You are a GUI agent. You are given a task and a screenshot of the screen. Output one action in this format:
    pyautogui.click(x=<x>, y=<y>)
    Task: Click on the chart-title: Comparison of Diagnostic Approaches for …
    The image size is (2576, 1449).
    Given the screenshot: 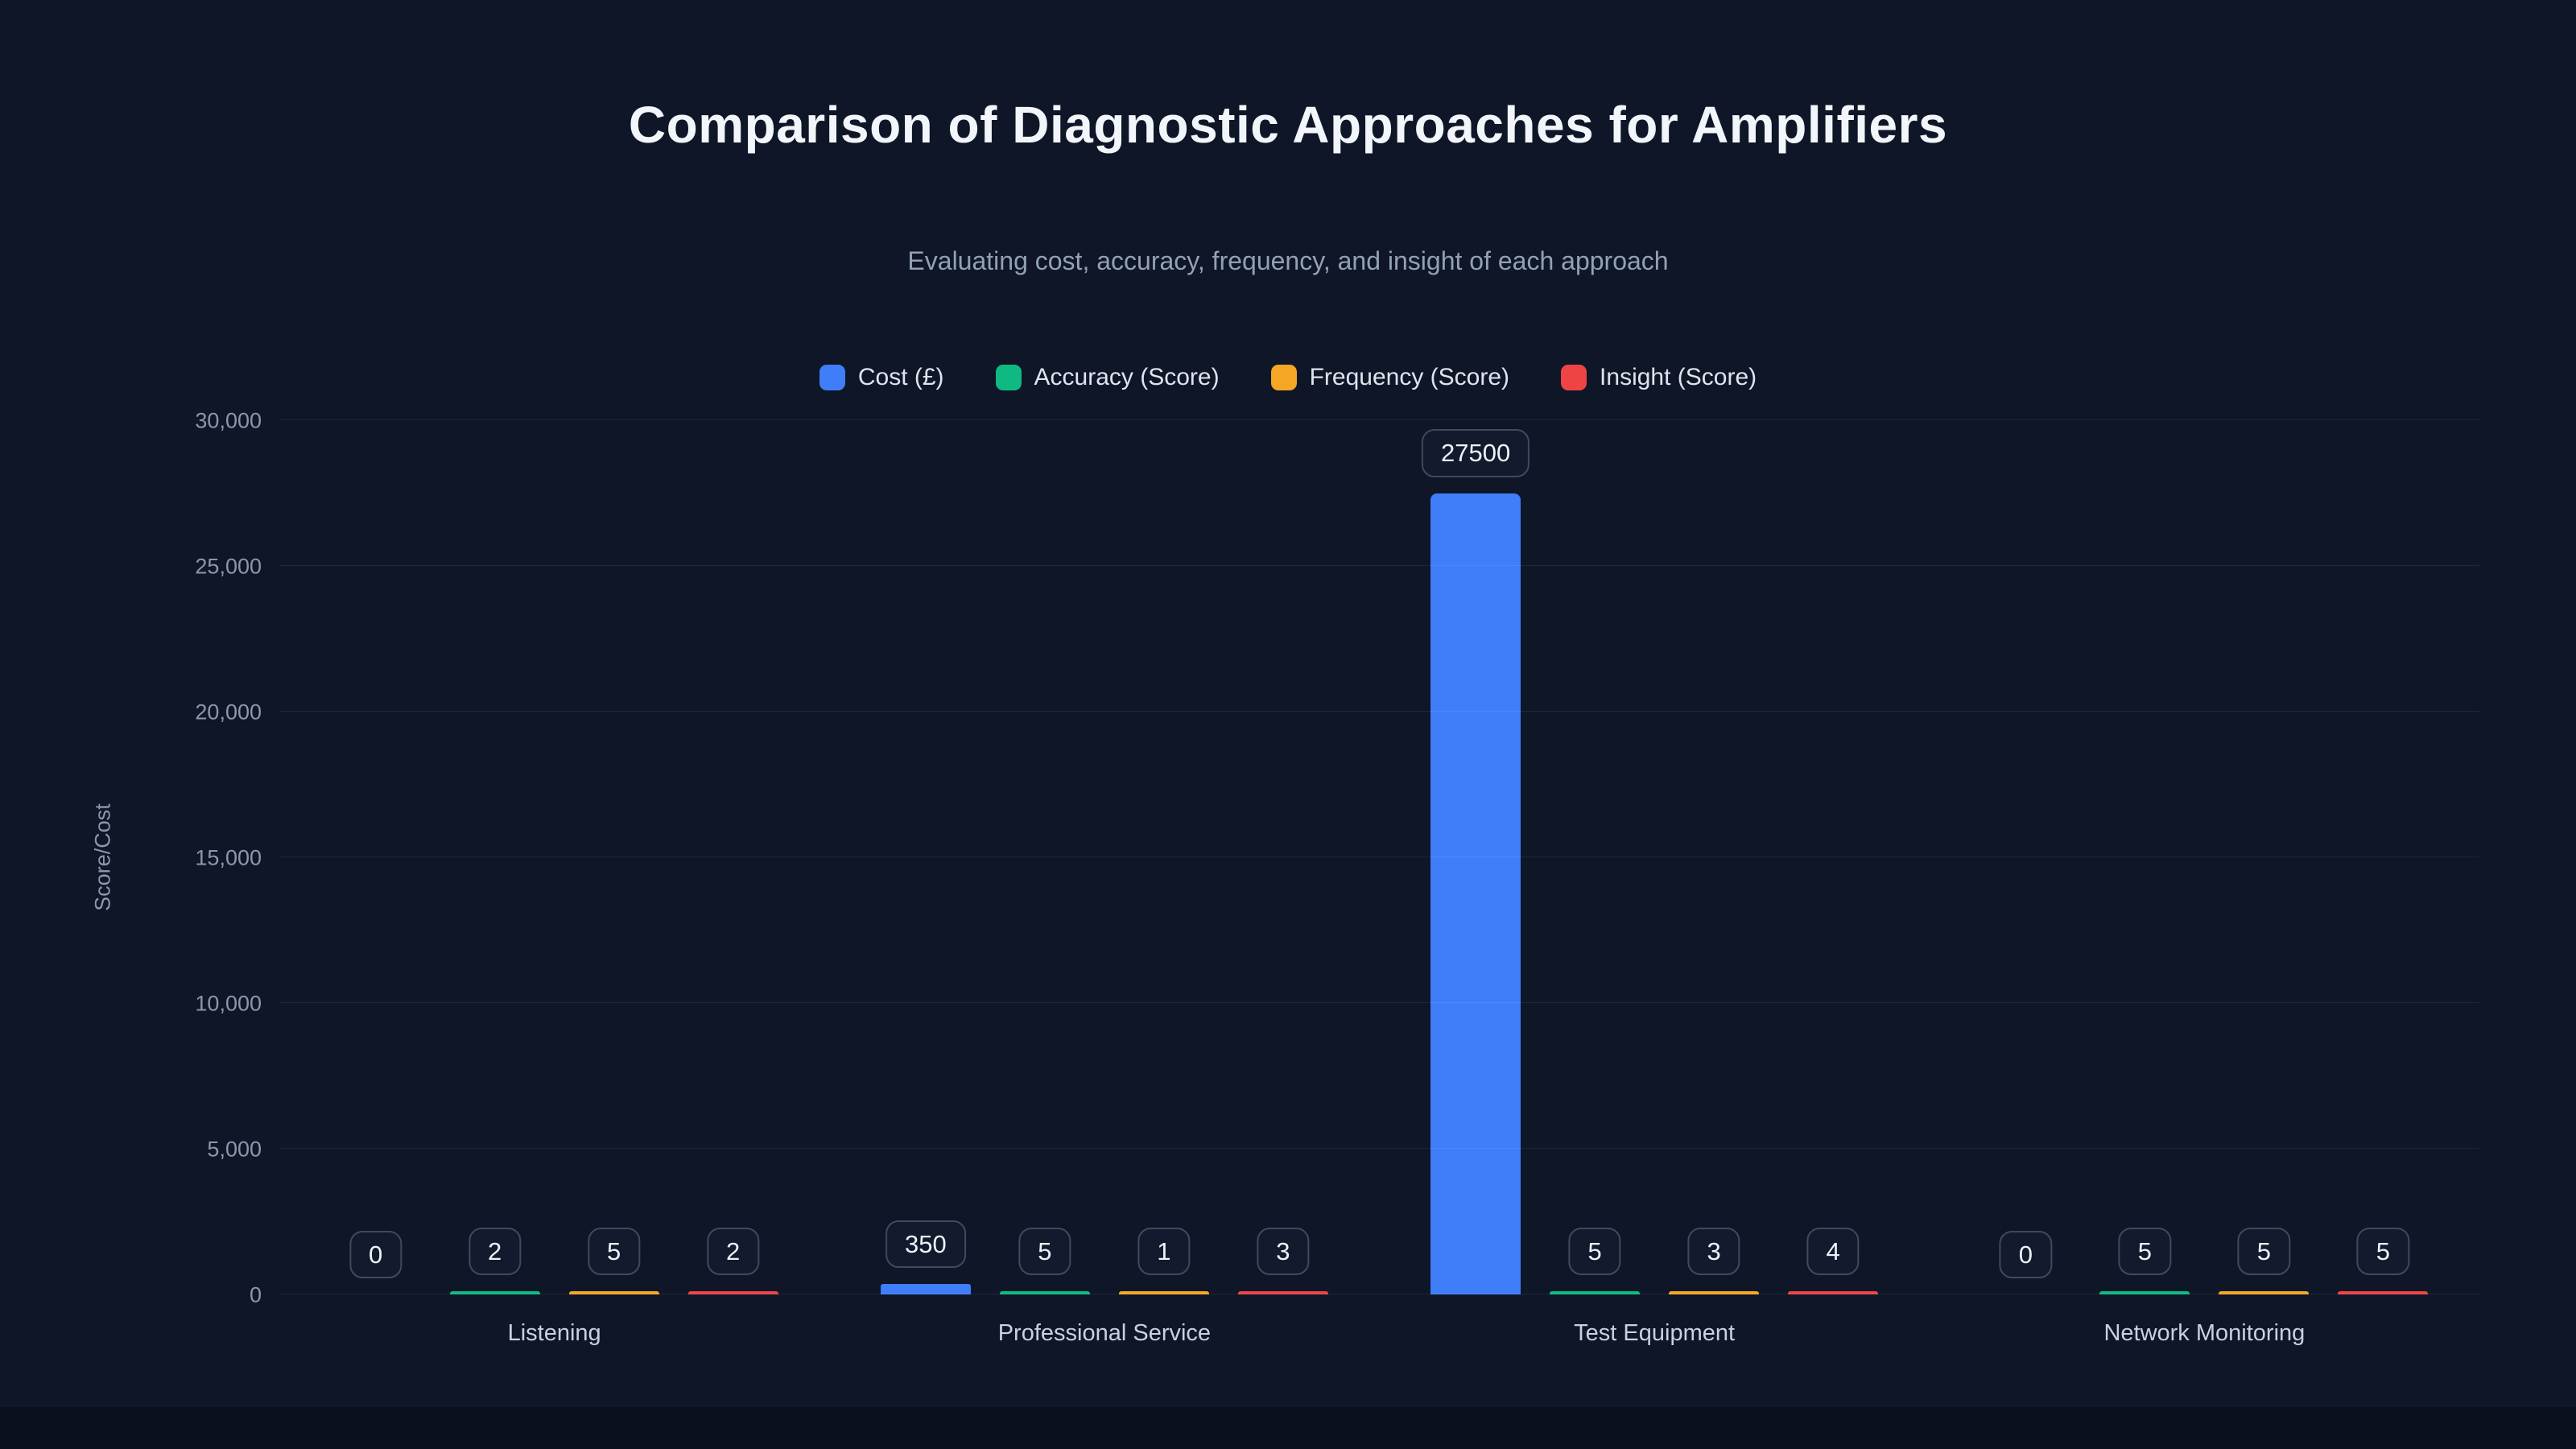 What is the action you would take?
    pyautogui.click(x=1288, y=125)
    